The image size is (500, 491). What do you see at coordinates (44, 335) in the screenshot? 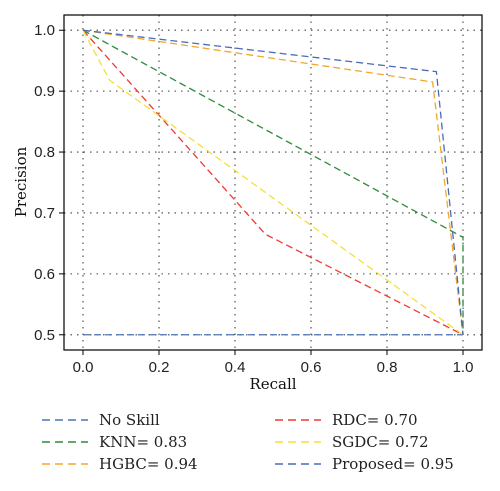
I see `y-tick-label: 0.5` at bounding box center [44, 335].